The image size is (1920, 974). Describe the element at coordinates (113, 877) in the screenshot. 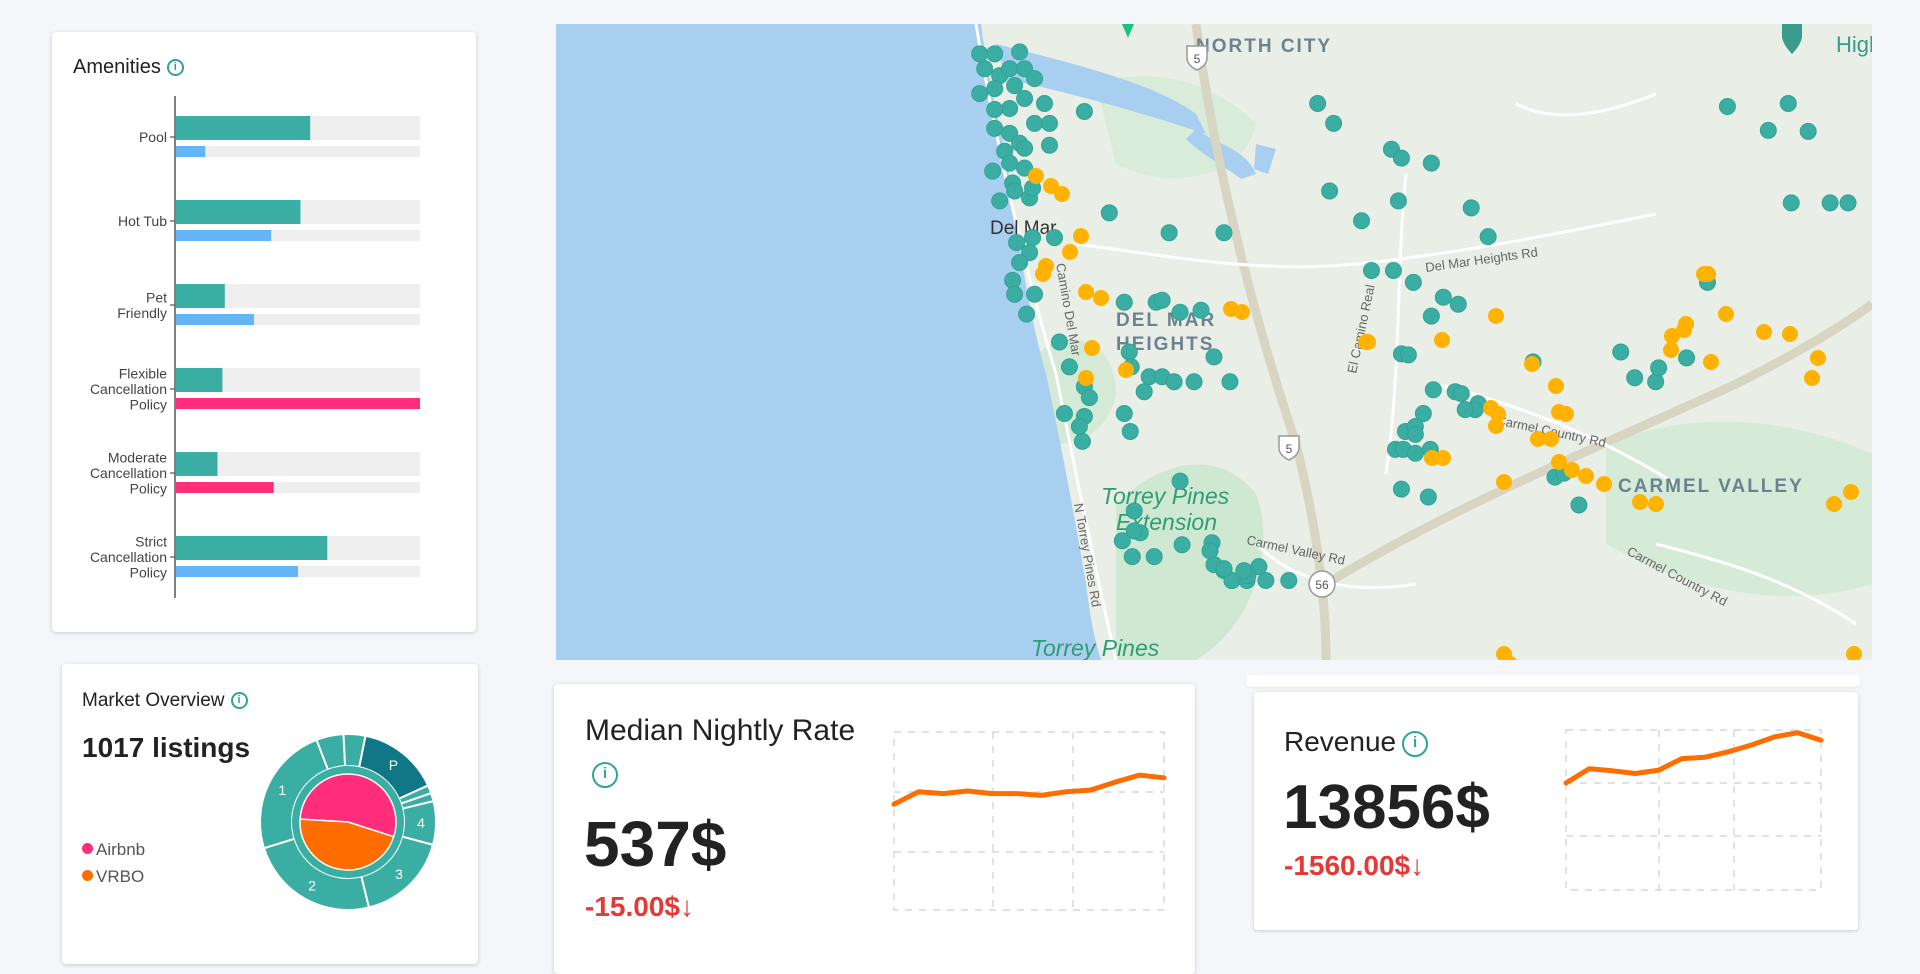

I see `legend-vrbo: VRBO` at that location.